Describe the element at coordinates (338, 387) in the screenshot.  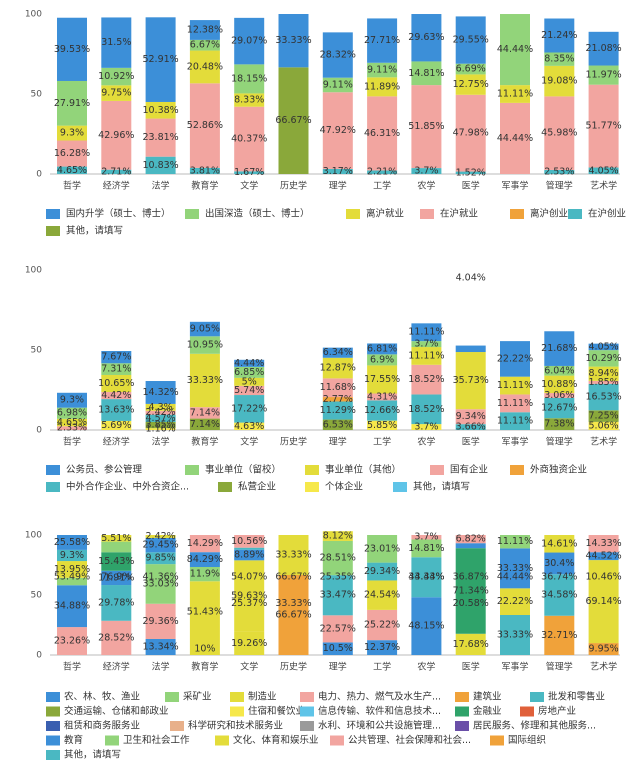
I see `data-label: 11.68%` at that location.